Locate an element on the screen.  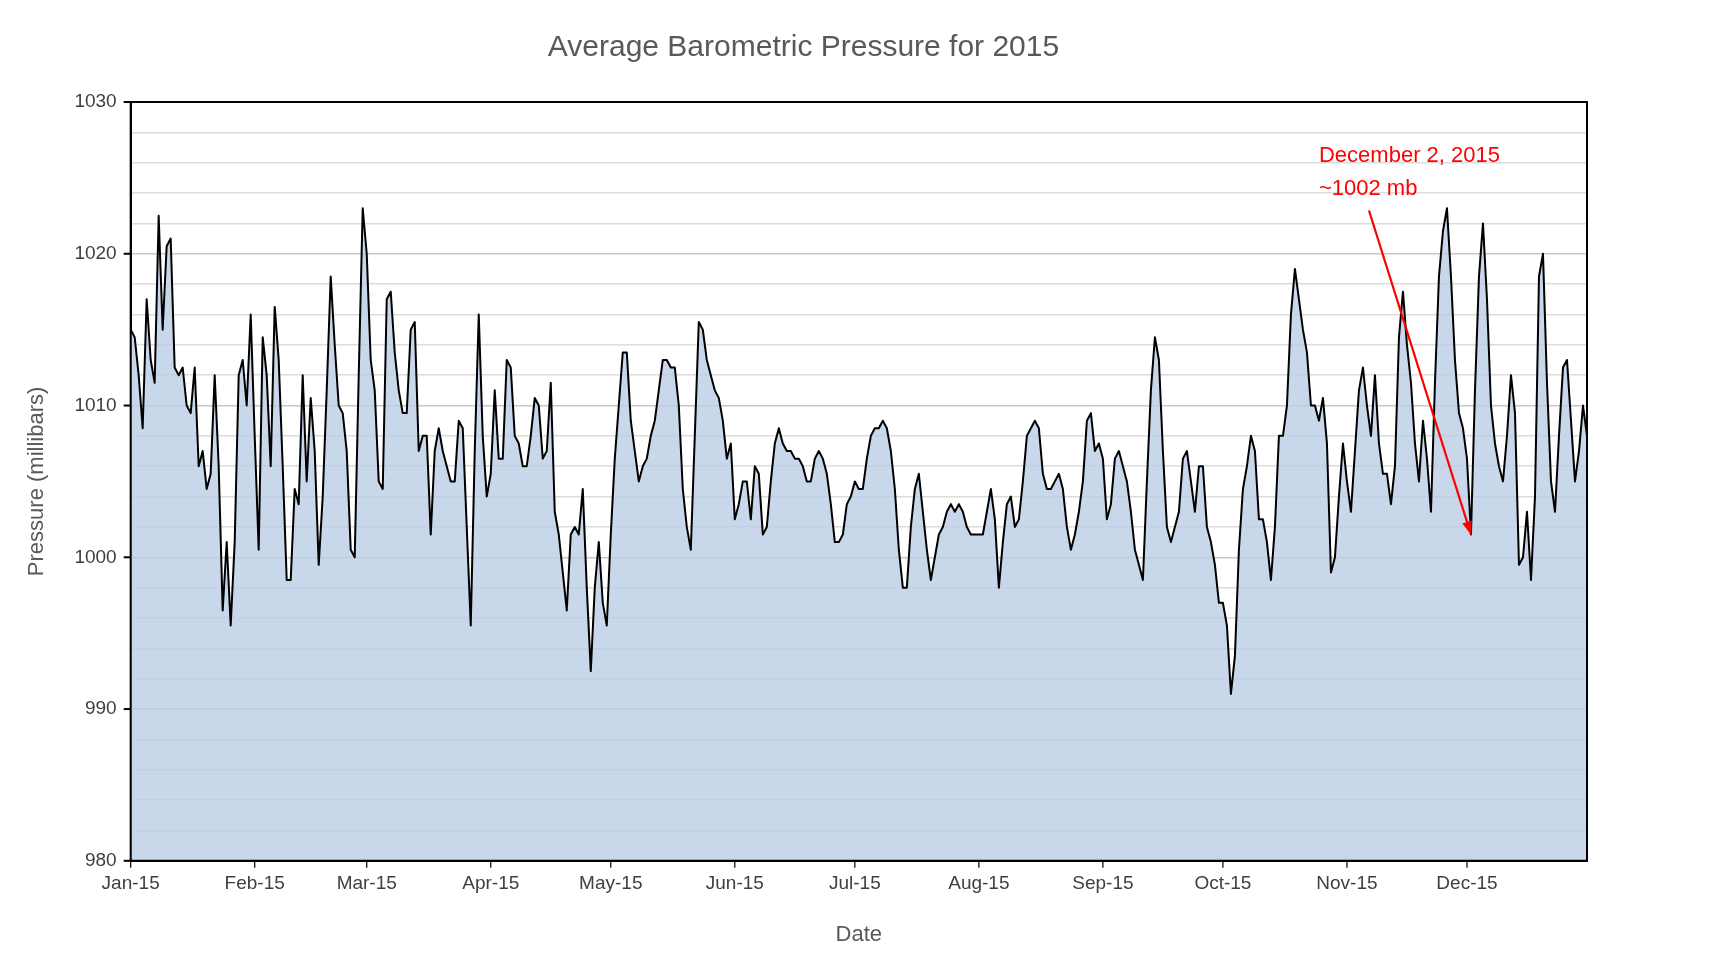
x-tick-label: Oct-15 is located at coordinates (1223, 883).